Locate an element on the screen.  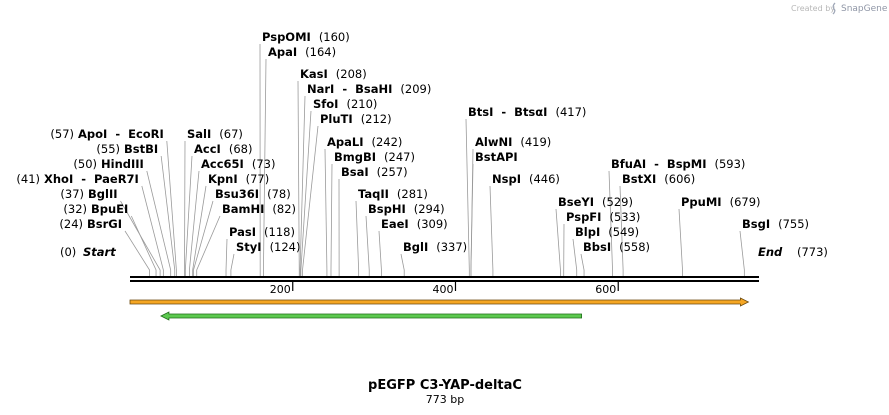
site-label: HindIII (50) is located at coordinates (108, 164).